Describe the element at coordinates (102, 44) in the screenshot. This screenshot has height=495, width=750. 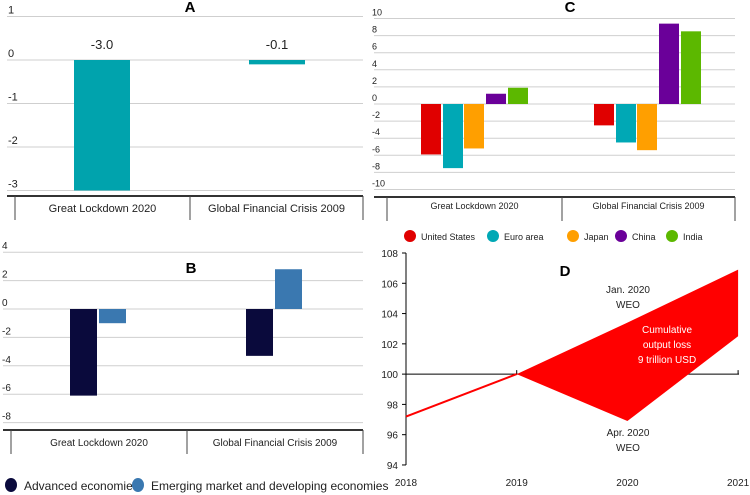
I see `data-label: -3.0` at that location.